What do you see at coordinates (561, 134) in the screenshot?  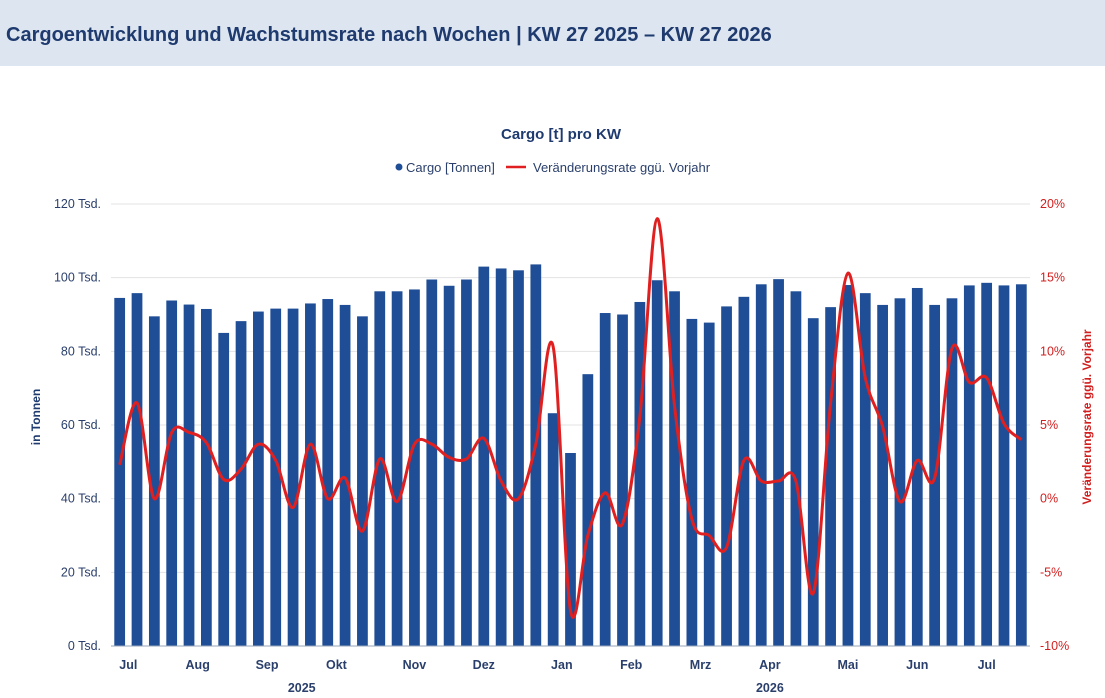 I see `chart-title: Cargo [t] pro KW` at bounding box center [561, 134].